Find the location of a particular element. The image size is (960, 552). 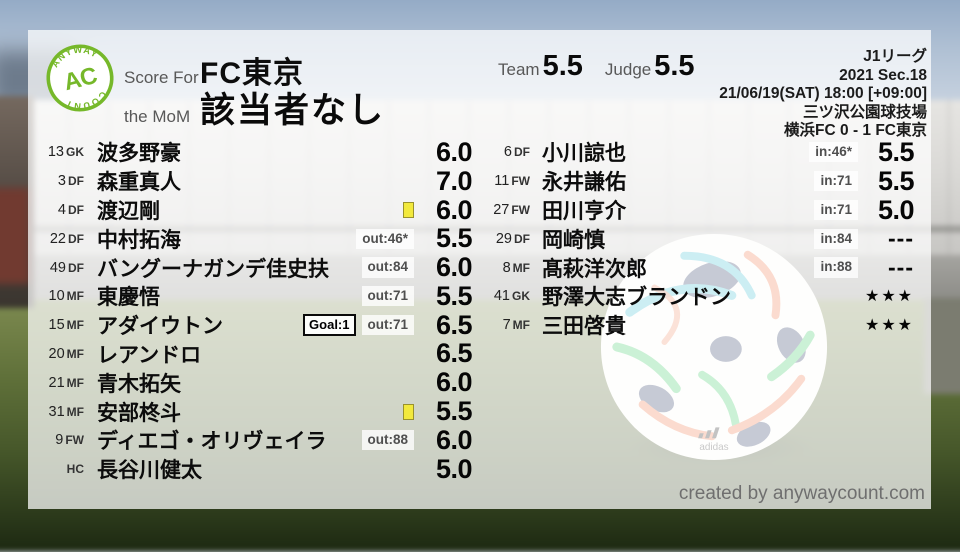

player-number: 4 is located at coordinates (61, 209).